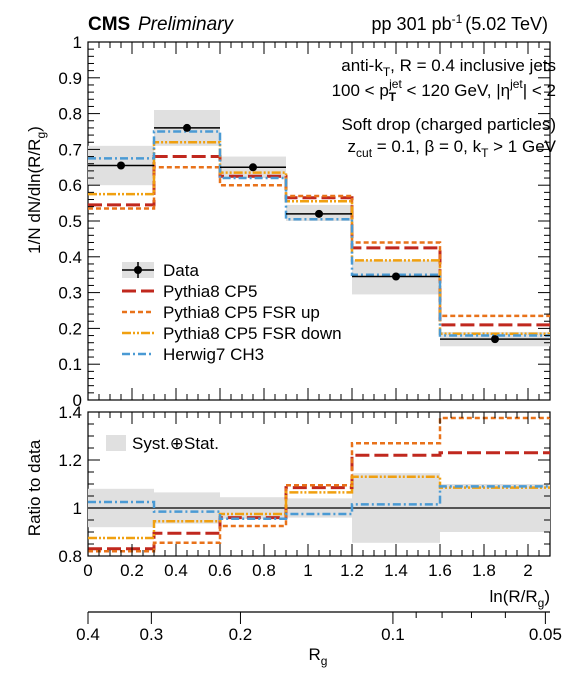 This screenshot has height=677, width=580. What do you see at coordinates (87, 570) in the screenshot?
I see `bottom-x-tick-label: 0` at bounding box center [87, 570].